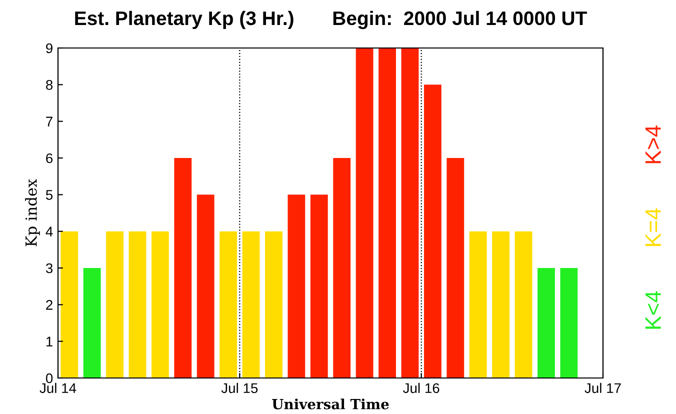 The height and width of the screenshot is (414, 676). Describe the element at coordinates (49, 231) in the screenshot. I see `y-tick-label: 4` at that location.